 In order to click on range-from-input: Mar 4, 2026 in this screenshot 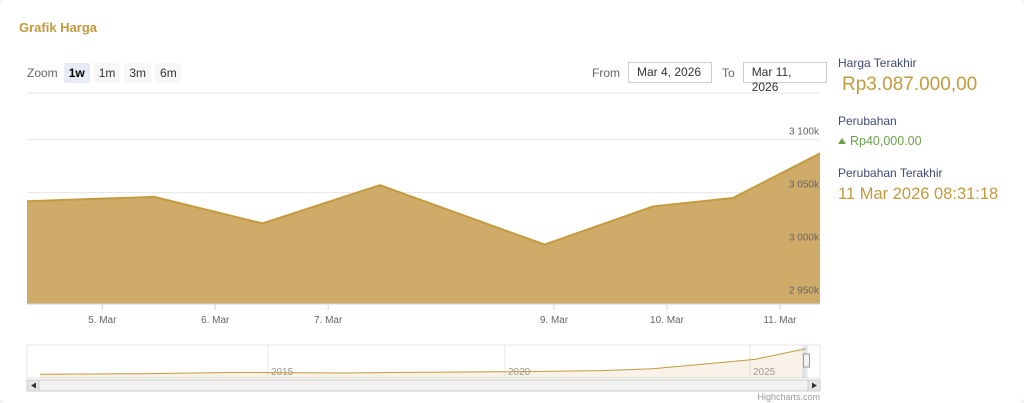, I will do `click(670, 72)`.